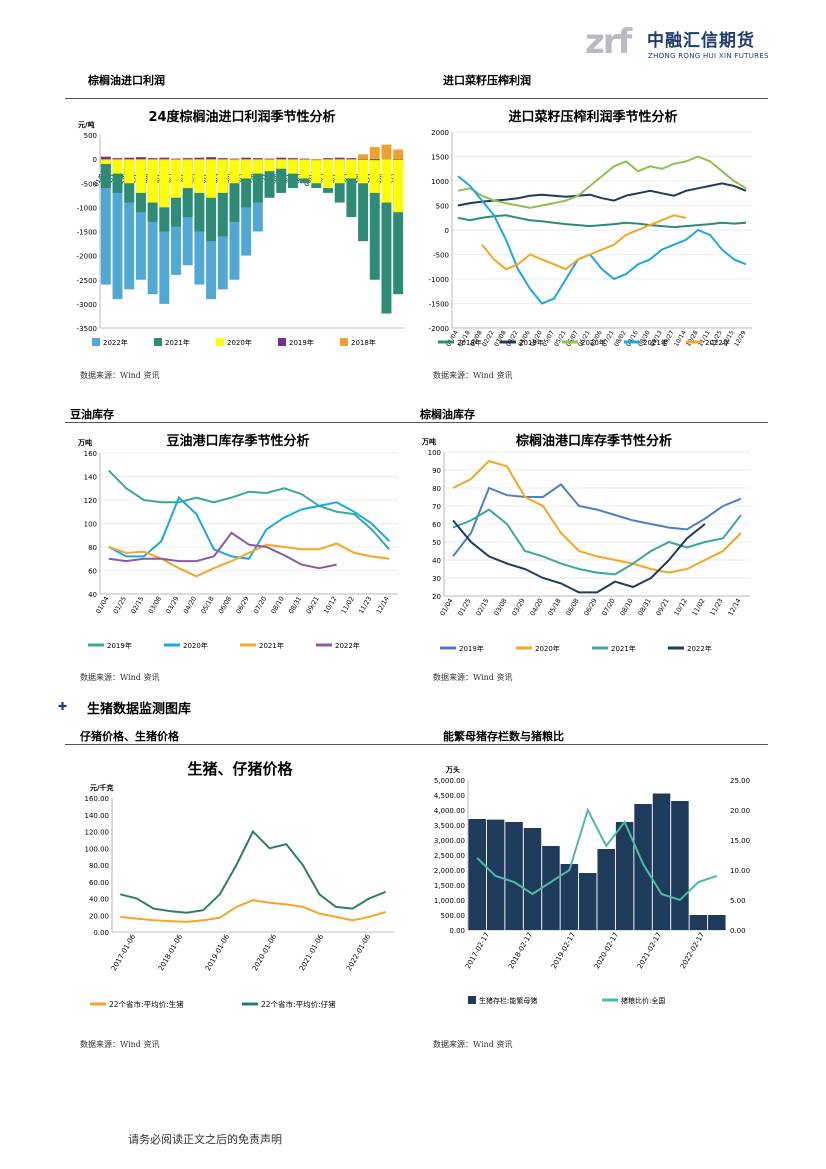 This screenshot has width=826, height=1169. Describe the element at coordinates (536, 607) in the screenshot. I see `x-tick-label: 04/20` at that location.